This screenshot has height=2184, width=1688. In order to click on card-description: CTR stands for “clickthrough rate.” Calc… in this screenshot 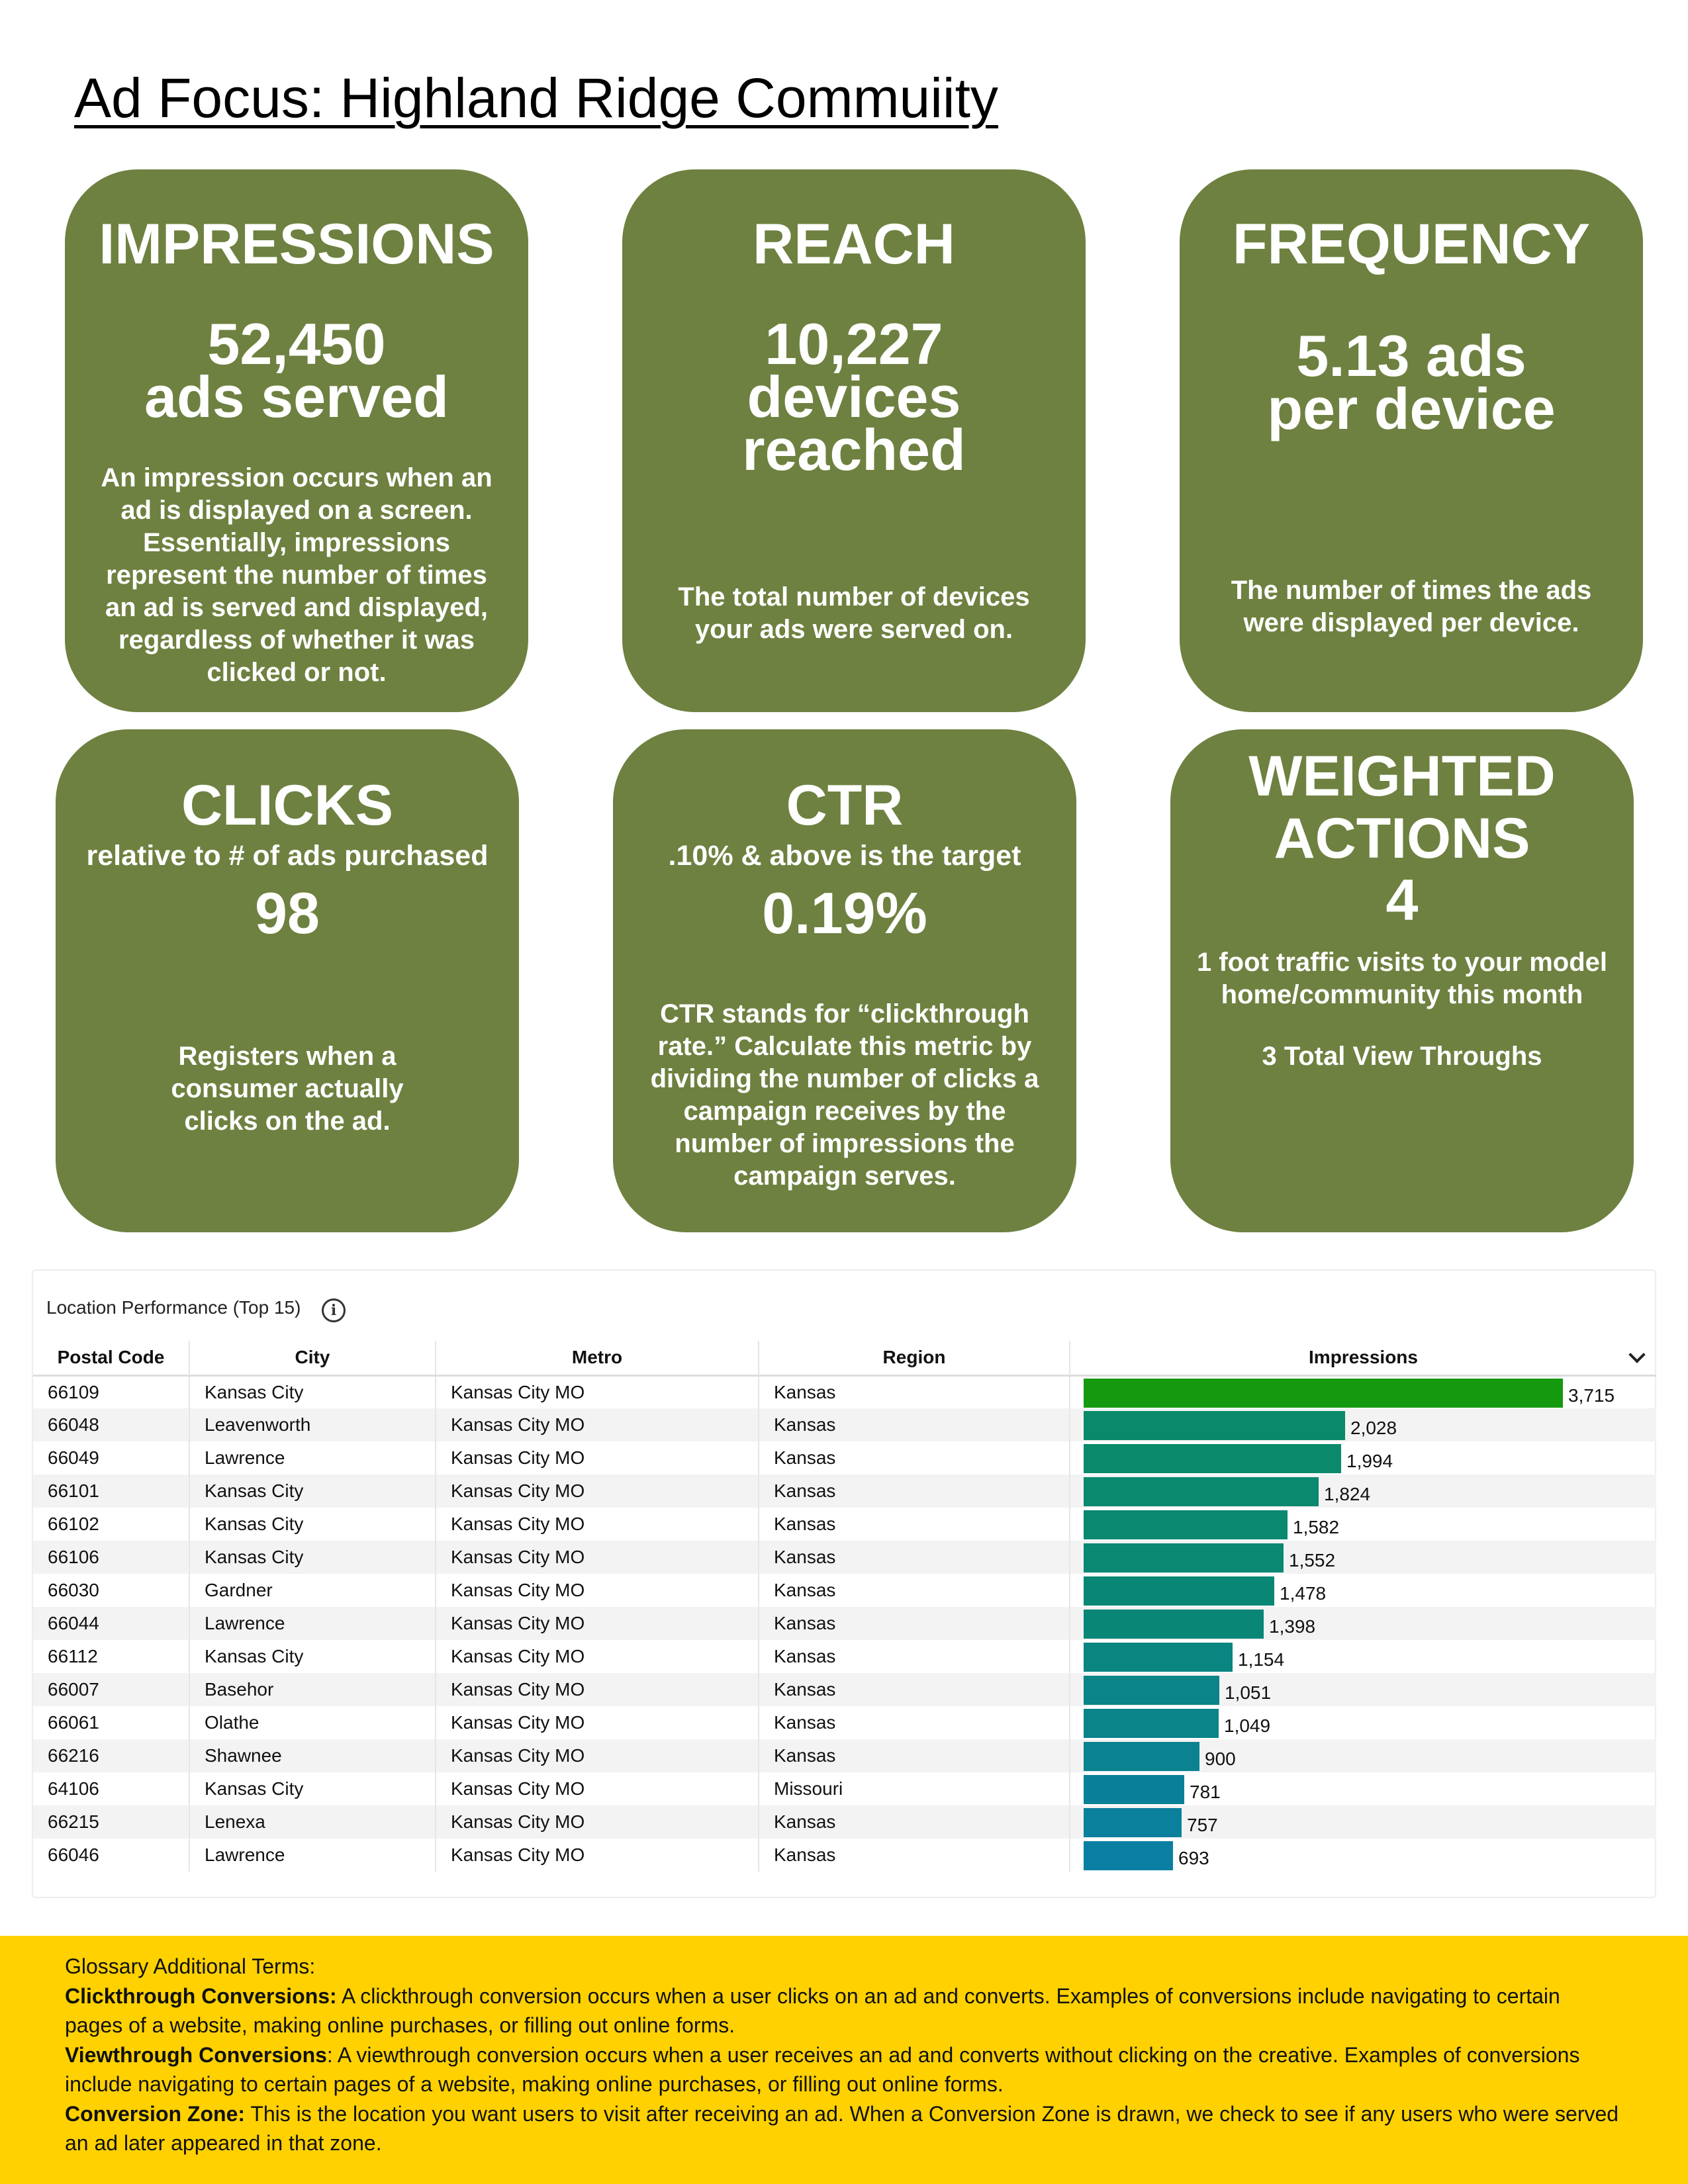, I will do `click(844, 1095)`.